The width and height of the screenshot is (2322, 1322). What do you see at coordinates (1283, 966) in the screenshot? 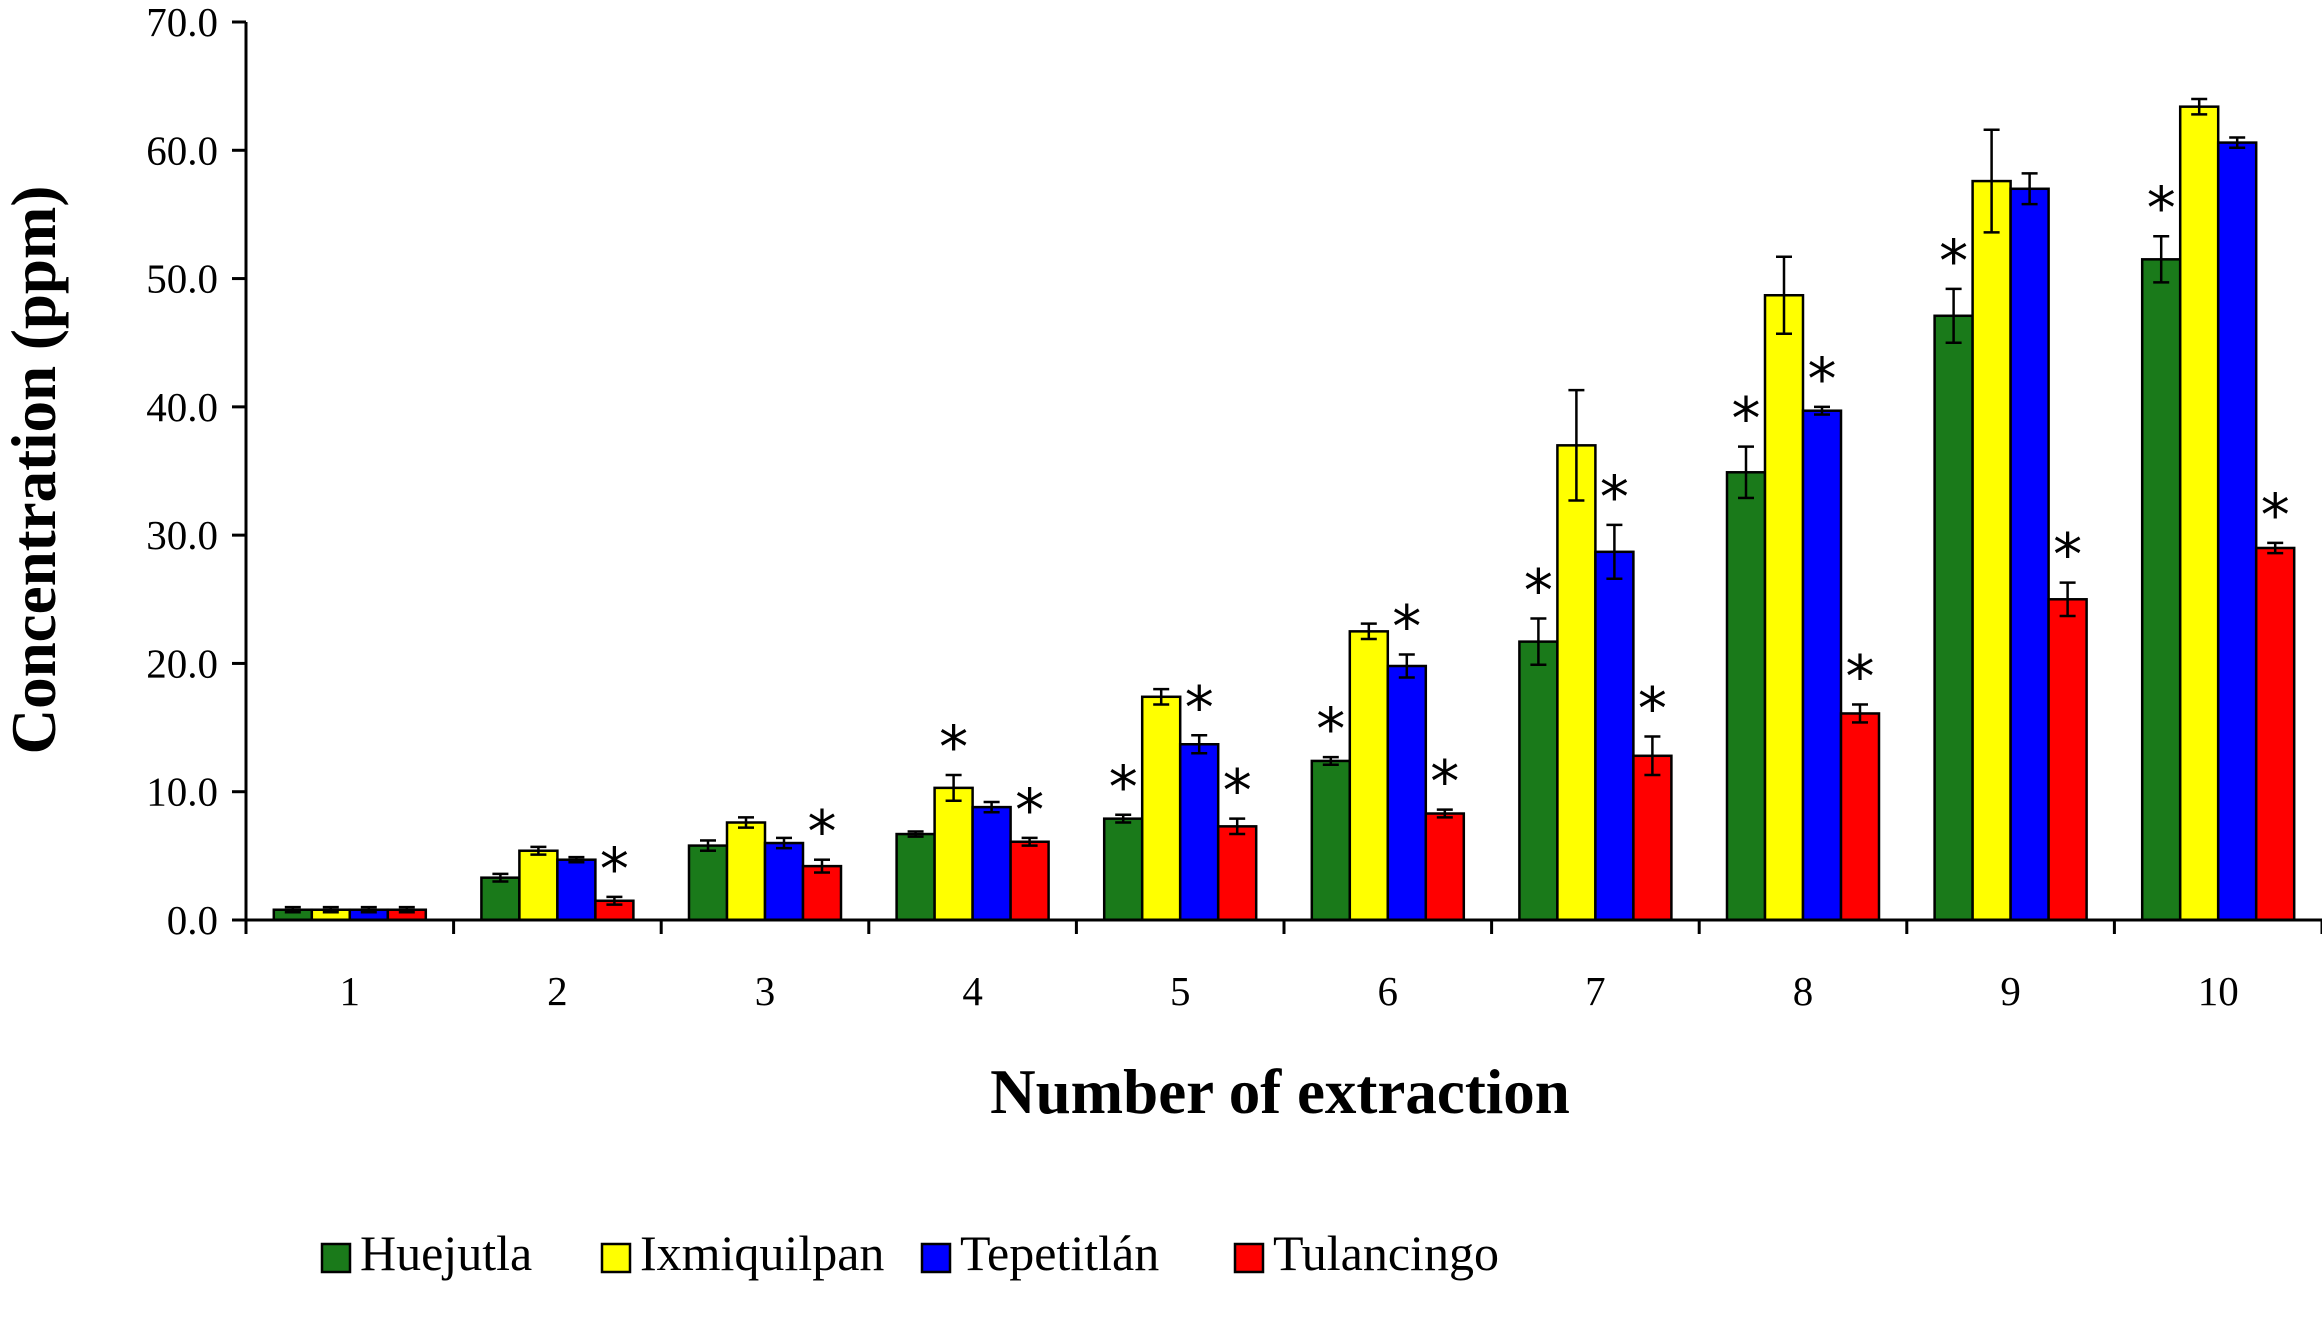
I see `x-axis: 1 2 3 4 5 6 7 8 9 10` at bounding box center [1283, 966].